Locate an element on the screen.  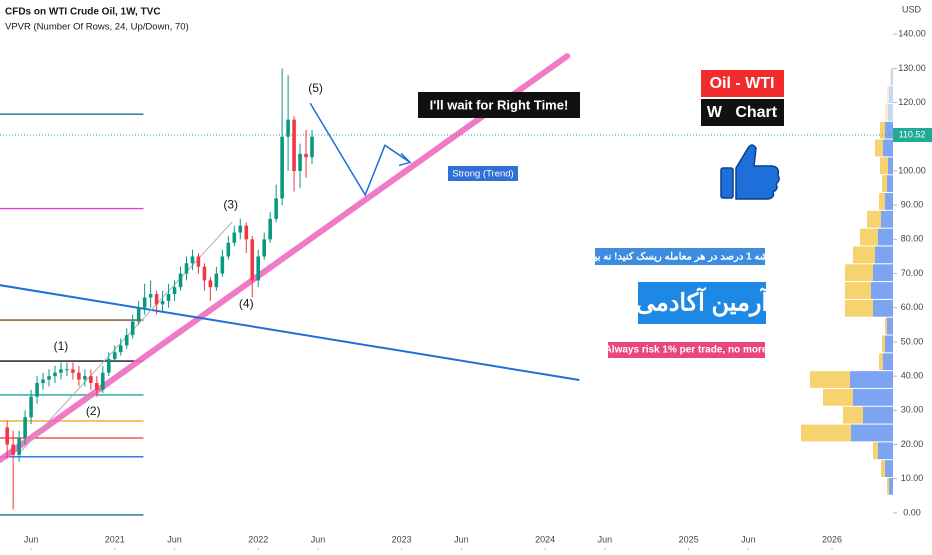
y-tick-label: 40.00 is located at coordinates (912, 376).